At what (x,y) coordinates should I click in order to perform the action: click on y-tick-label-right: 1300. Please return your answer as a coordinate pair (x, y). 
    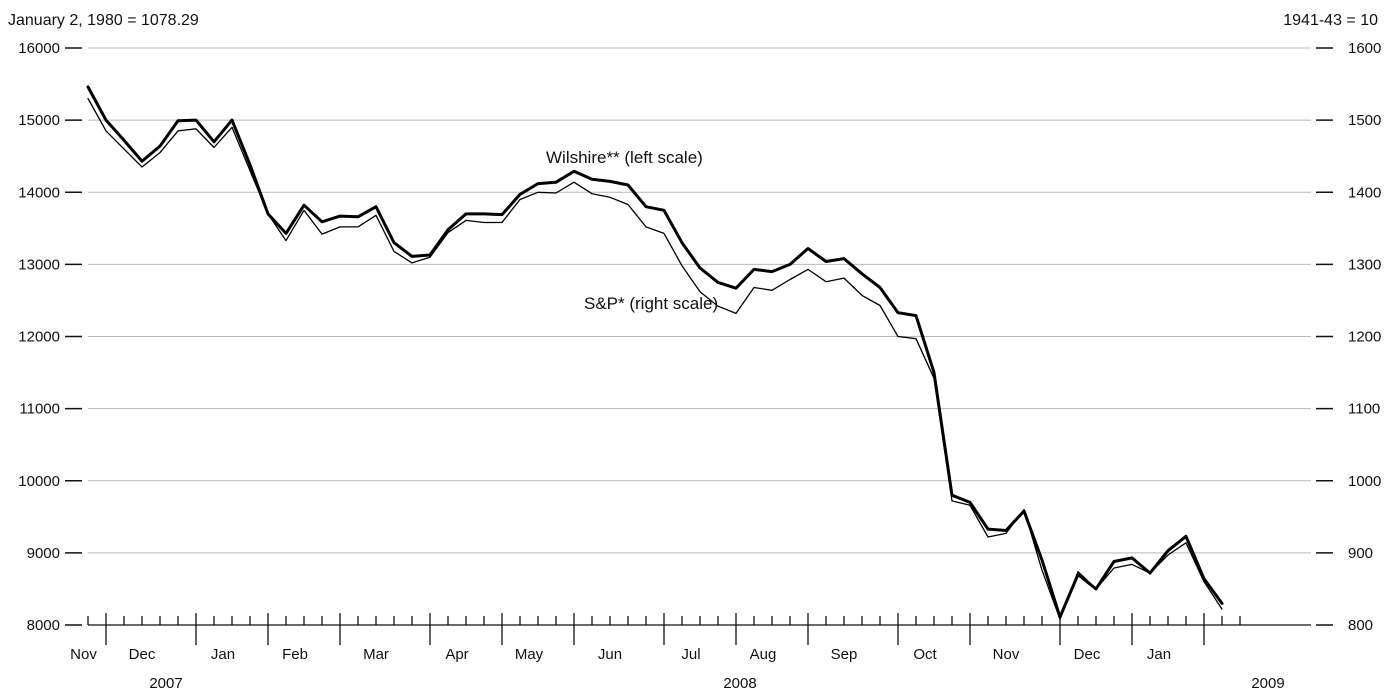
    Looking at the image, I should click on (1364, 264).